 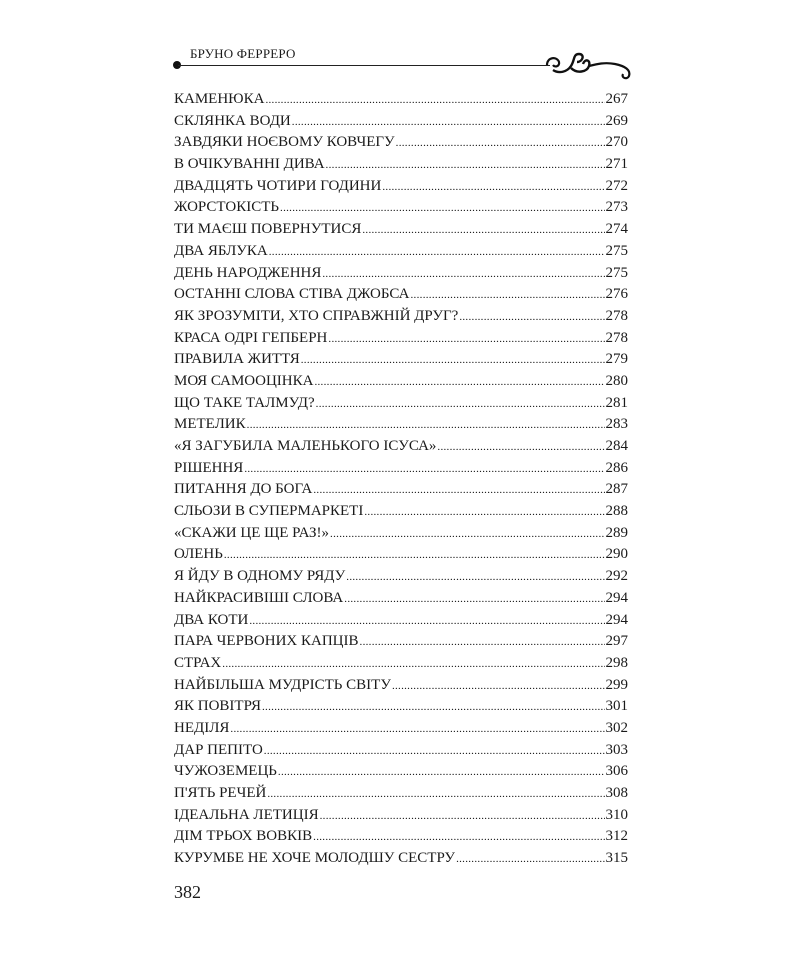 What do you see at coordinates (251, 337) in the screenshot?
I see `toc-entry-title: КРАСА ОДРІ ГЕПБЕРН` at bounding box center [251, 337].